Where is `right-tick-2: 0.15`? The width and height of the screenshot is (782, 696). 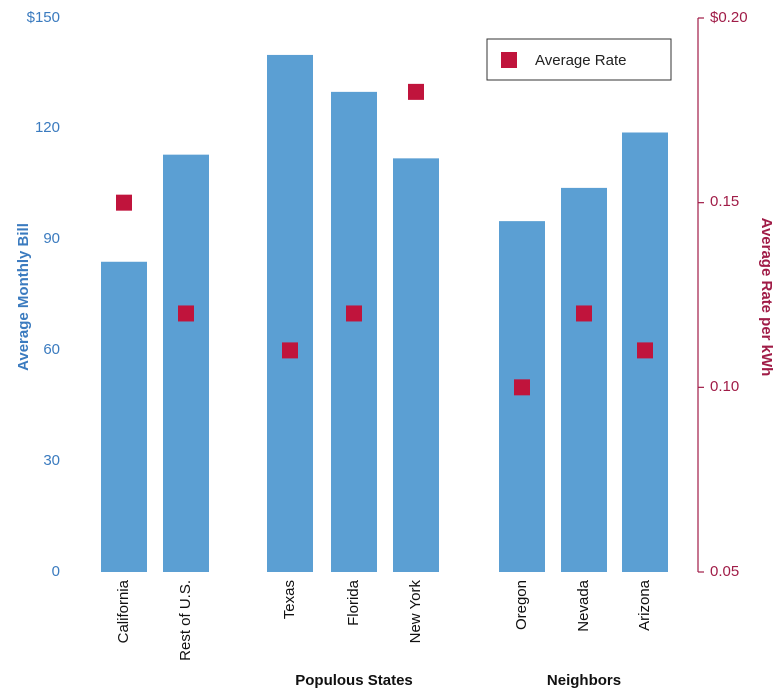 right-tick-2: 0.15 is located at coordinates (724, 201).